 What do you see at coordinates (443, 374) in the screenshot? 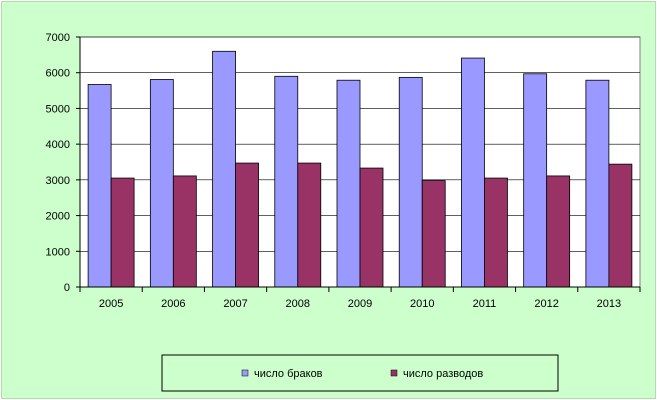
I see `legend-label-divorces: число разводов` at bounding box center [443, 374].